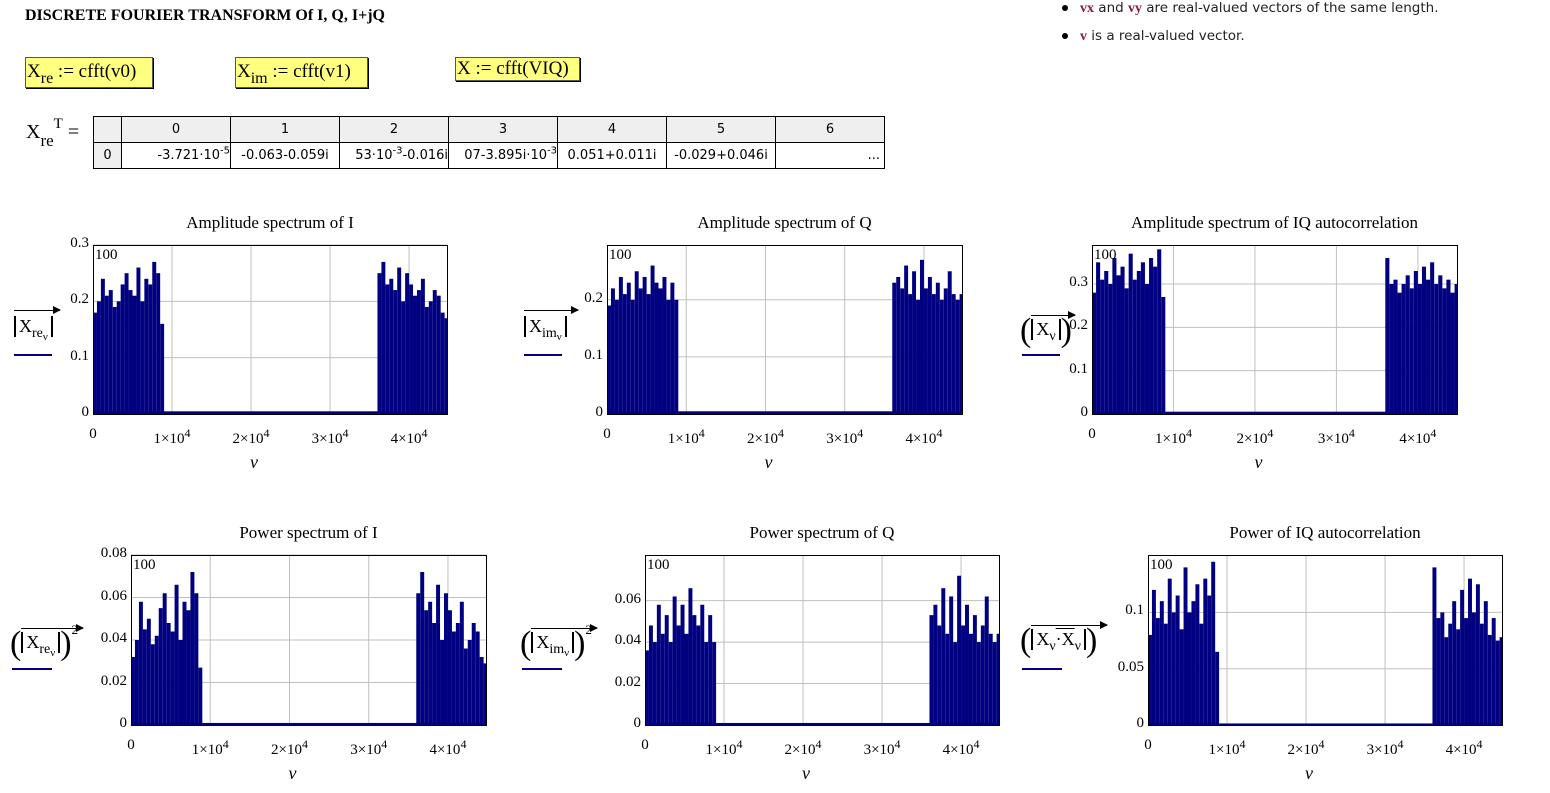 This screenshot has height=793, width=1550. What do you see at coordinates (503, 155) in the screenshot?
I see `table-cell: 07-3.895i·10-3` at bounding box center [503, 155].